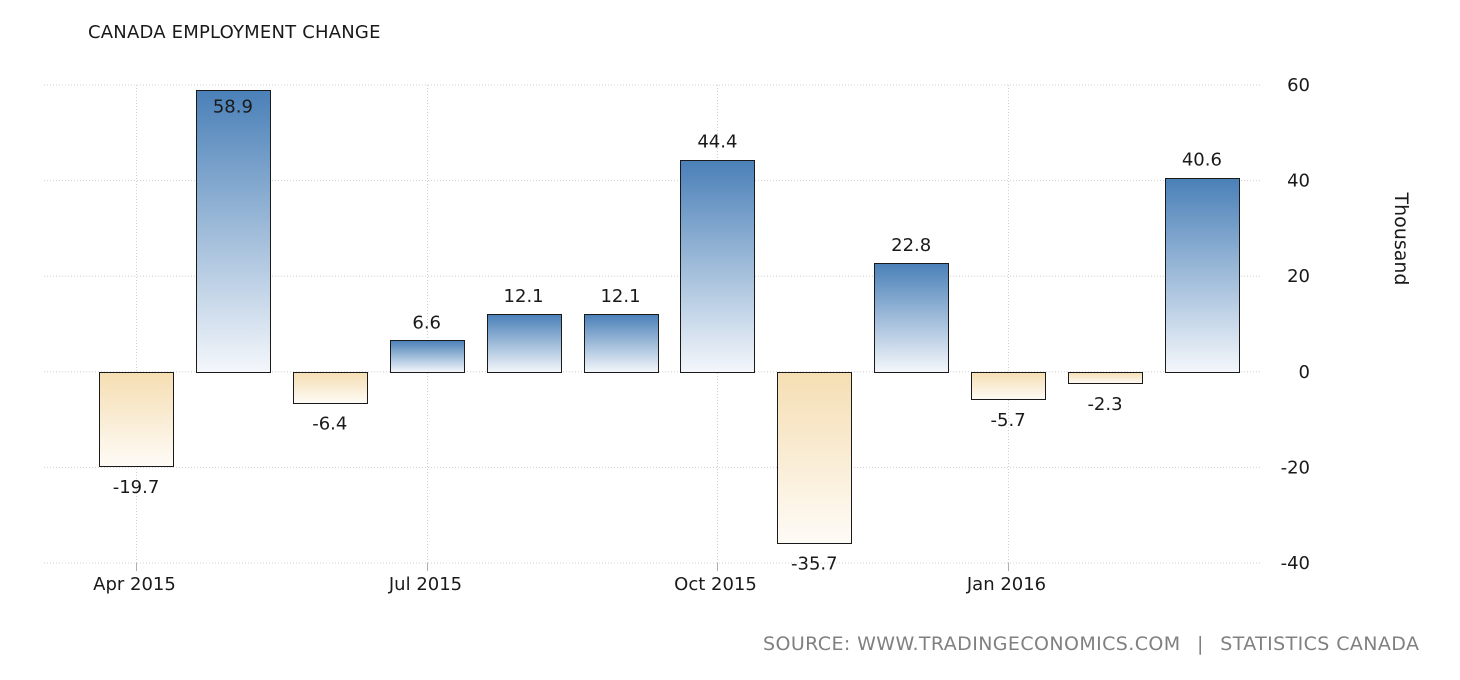 Image resolution: width=1460 pixels, height=680 pixels. I want to click on bar-jun-2015, so click(330, 388).